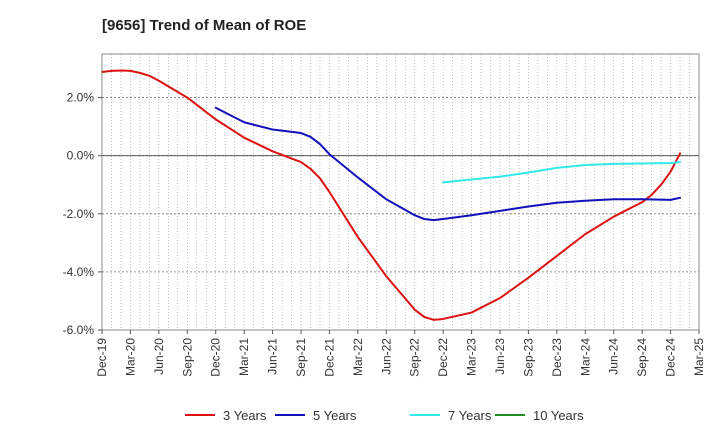  Describe the element at coordinates (528, 357) in the screenshot. I see `x-tick-label: Sep-23` at that location.